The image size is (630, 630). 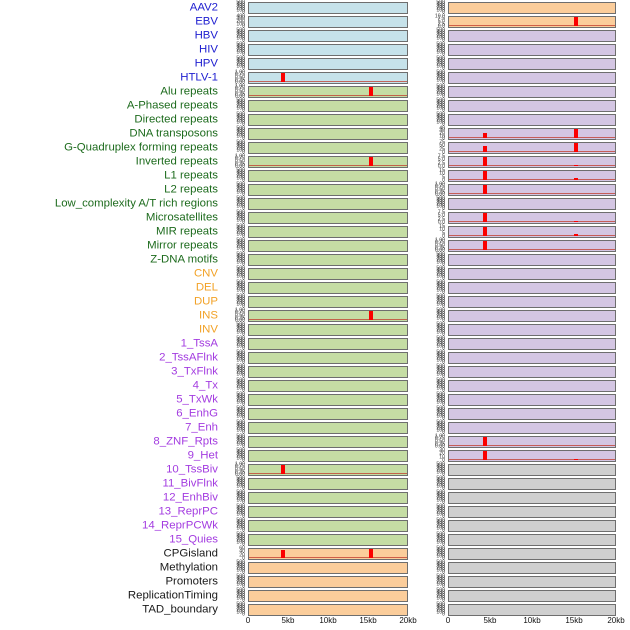 What do you see at coordinates (328, 64) in the screenshot?
I see `track-left-hpv` at bounding box center [328, 64].